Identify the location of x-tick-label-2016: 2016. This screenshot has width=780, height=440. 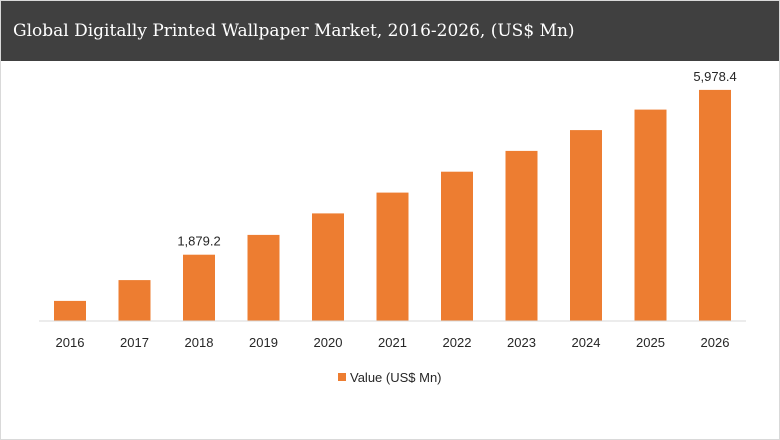
(70, 342).